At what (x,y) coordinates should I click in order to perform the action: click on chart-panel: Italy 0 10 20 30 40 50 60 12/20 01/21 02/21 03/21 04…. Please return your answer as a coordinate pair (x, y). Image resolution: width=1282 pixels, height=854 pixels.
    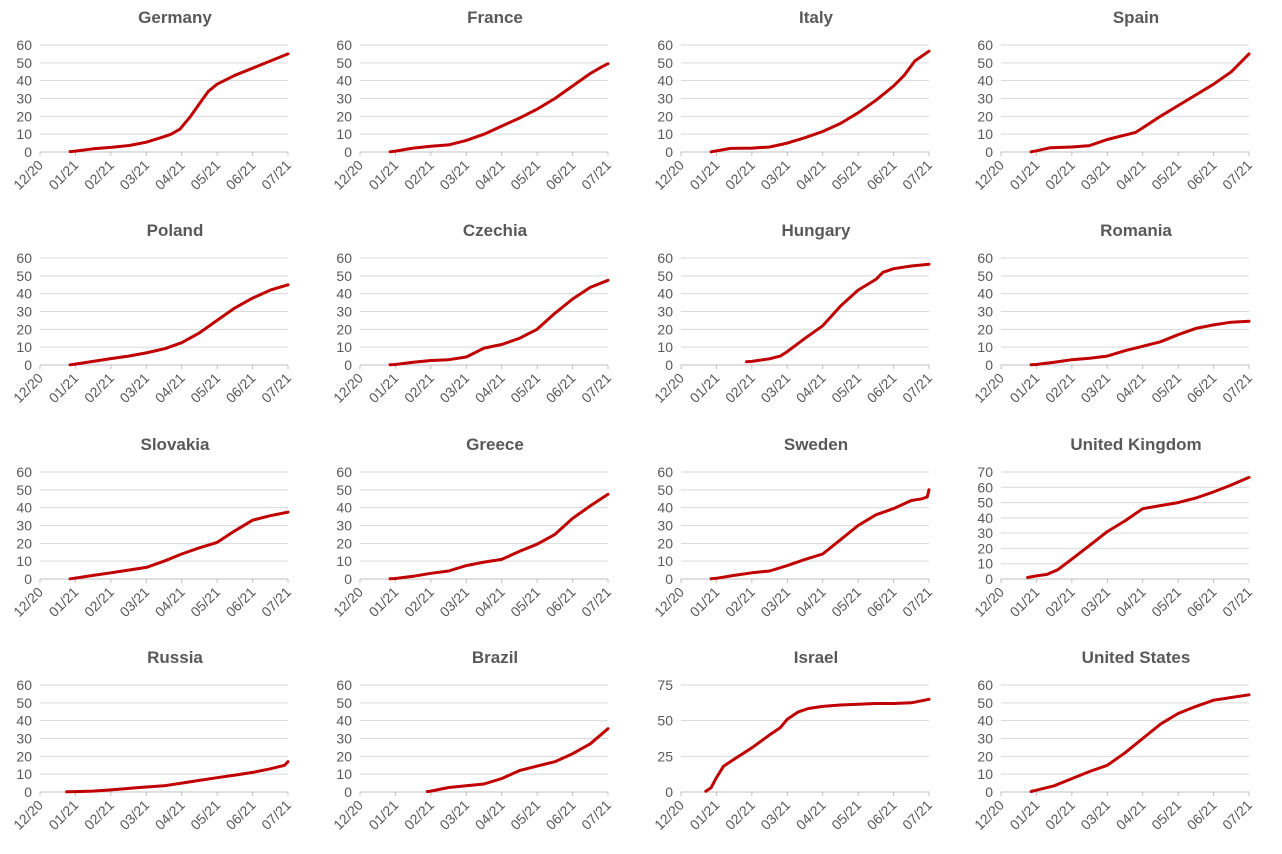
    Looking at the image, I should click on (801, 106).